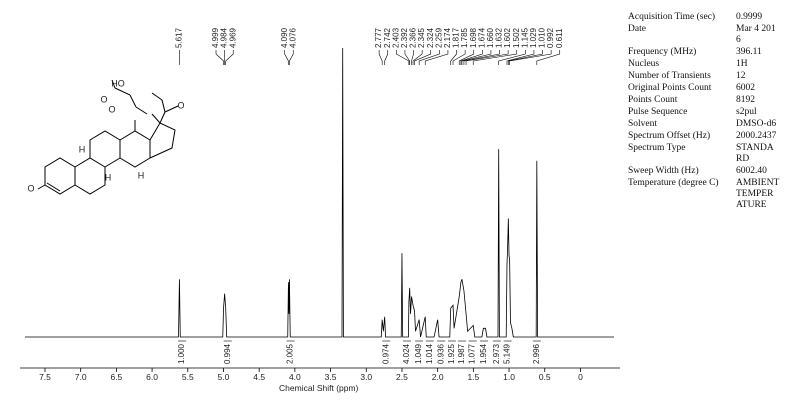 Image resolution: width=786 pixels, height=400 pixels. I want to click on atom-label: HO, so click(118, 83).